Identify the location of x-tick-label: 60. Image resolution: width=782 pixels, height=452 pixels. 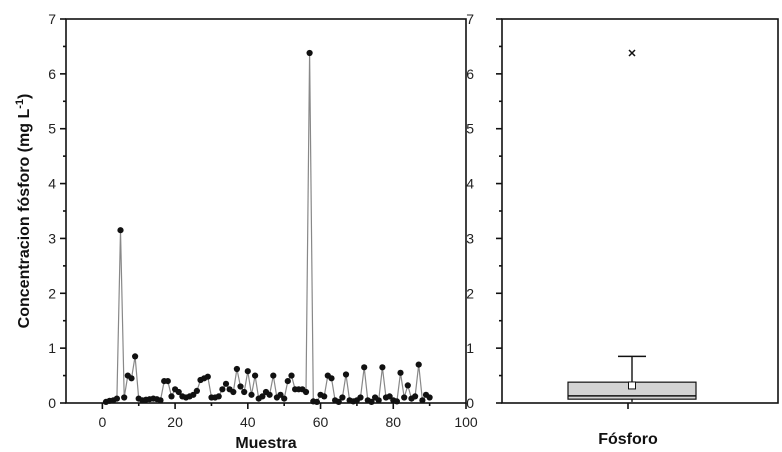
(321, 422).